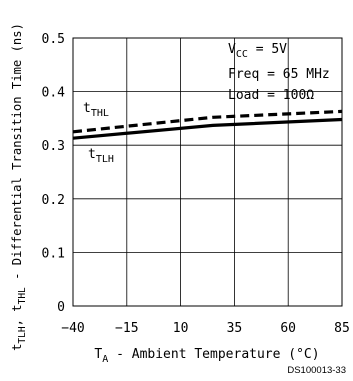 This screenshot has width=353, height=381. What do you see at coordinates (257, 51) in the screenshot?
I see `condition-text: VCC = 5V` at bounding box center [257, 51].